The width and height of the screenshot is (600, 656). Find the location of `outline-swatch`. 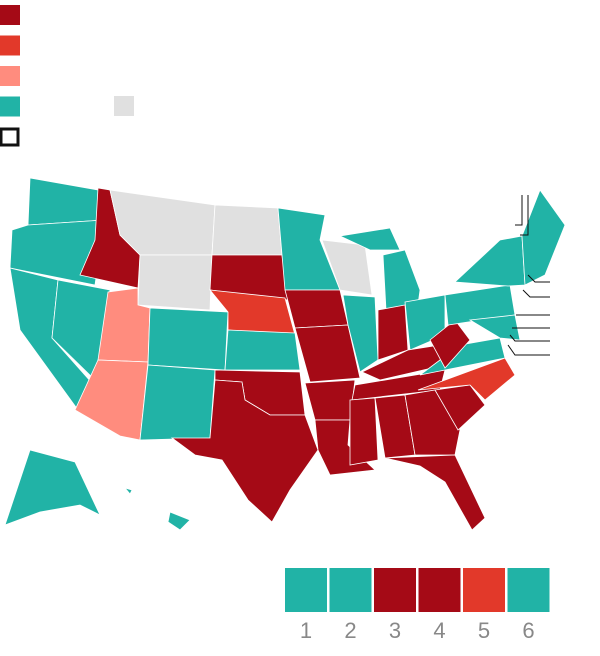

outline-swatch is located at coordinates (10, 137).